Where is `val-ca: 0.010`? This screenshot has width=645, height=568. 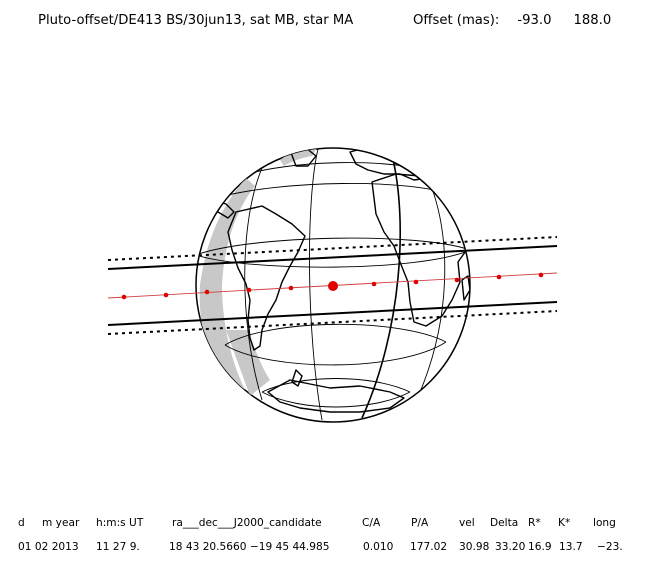 val-ca: 0.010 is located at coordinates (378, 547).